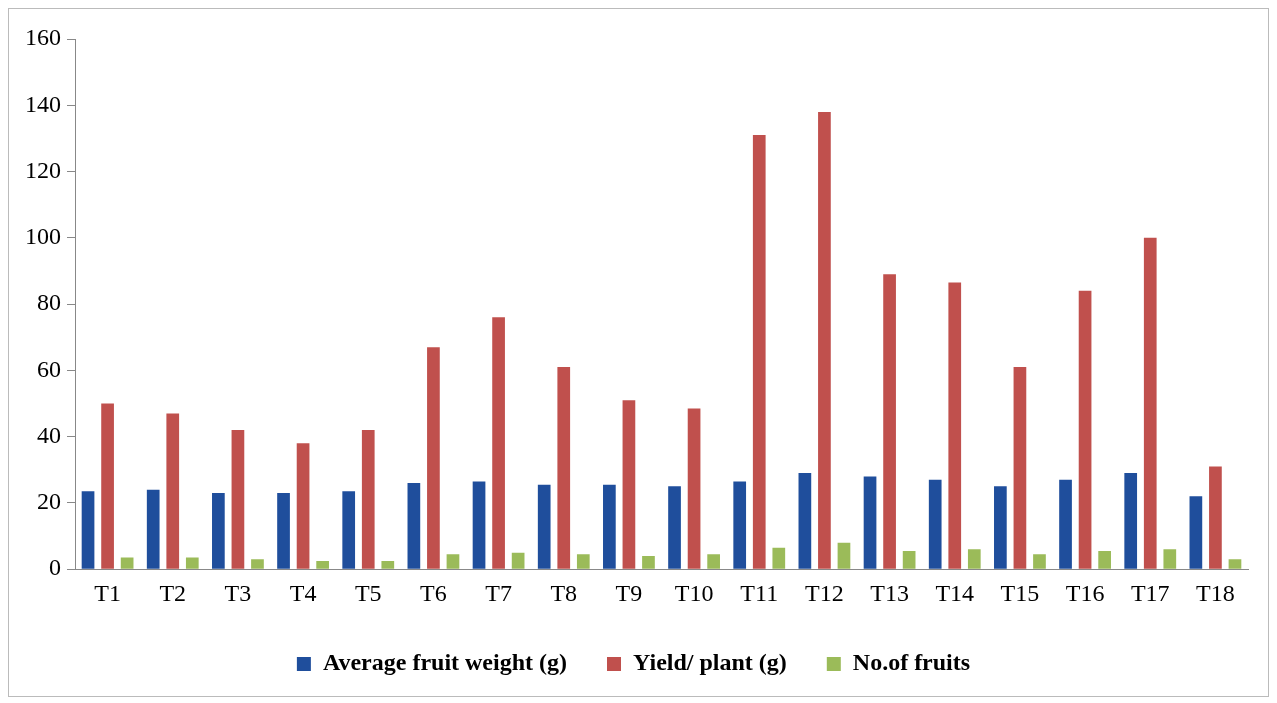  I want to click on x-tick-label: T2, so click(173, 592).